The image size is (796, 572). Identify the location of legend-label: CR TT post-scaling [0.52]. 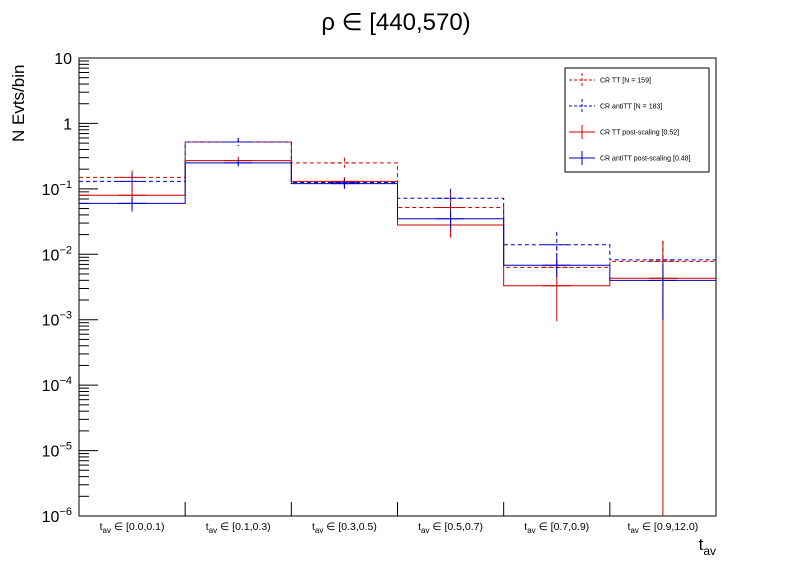
(639, 133).